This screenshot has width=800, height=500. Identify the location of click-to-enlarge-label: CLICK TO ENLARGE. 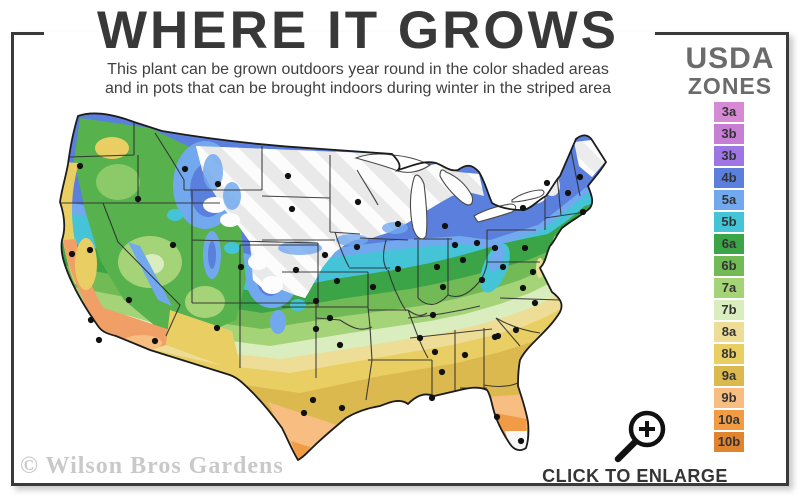
(635, 476).